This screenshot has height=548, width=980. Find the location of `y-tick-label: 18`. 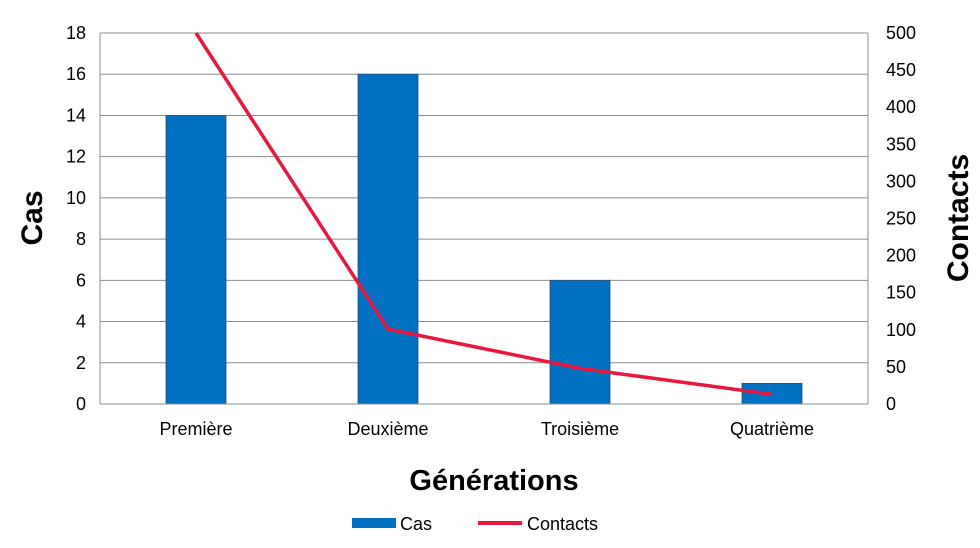

y-tick-label: 18 is located at coordinates (76, 33).